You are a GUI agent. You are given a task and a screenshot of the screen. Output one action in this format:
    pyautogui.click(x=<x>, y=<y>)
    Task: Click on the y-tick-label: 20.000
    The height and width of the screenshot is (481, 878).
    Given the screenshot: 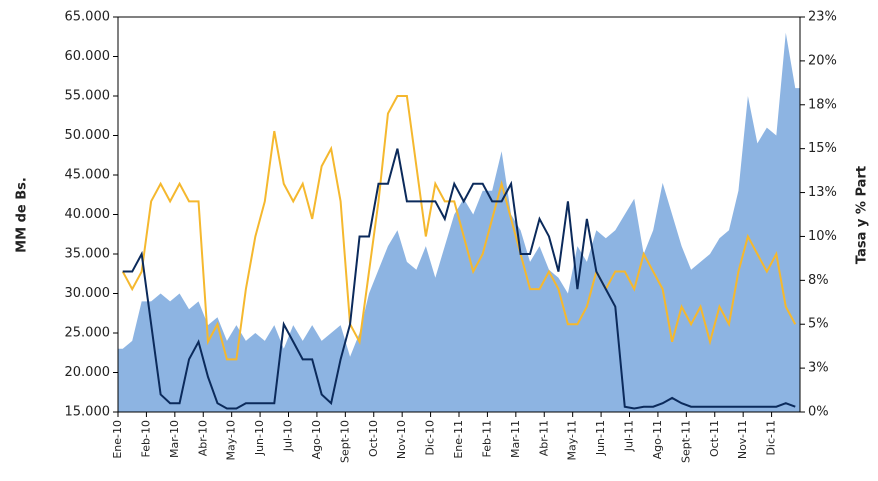 What is the action you would take?
    pyautogui.click(x=88, y=372)
    